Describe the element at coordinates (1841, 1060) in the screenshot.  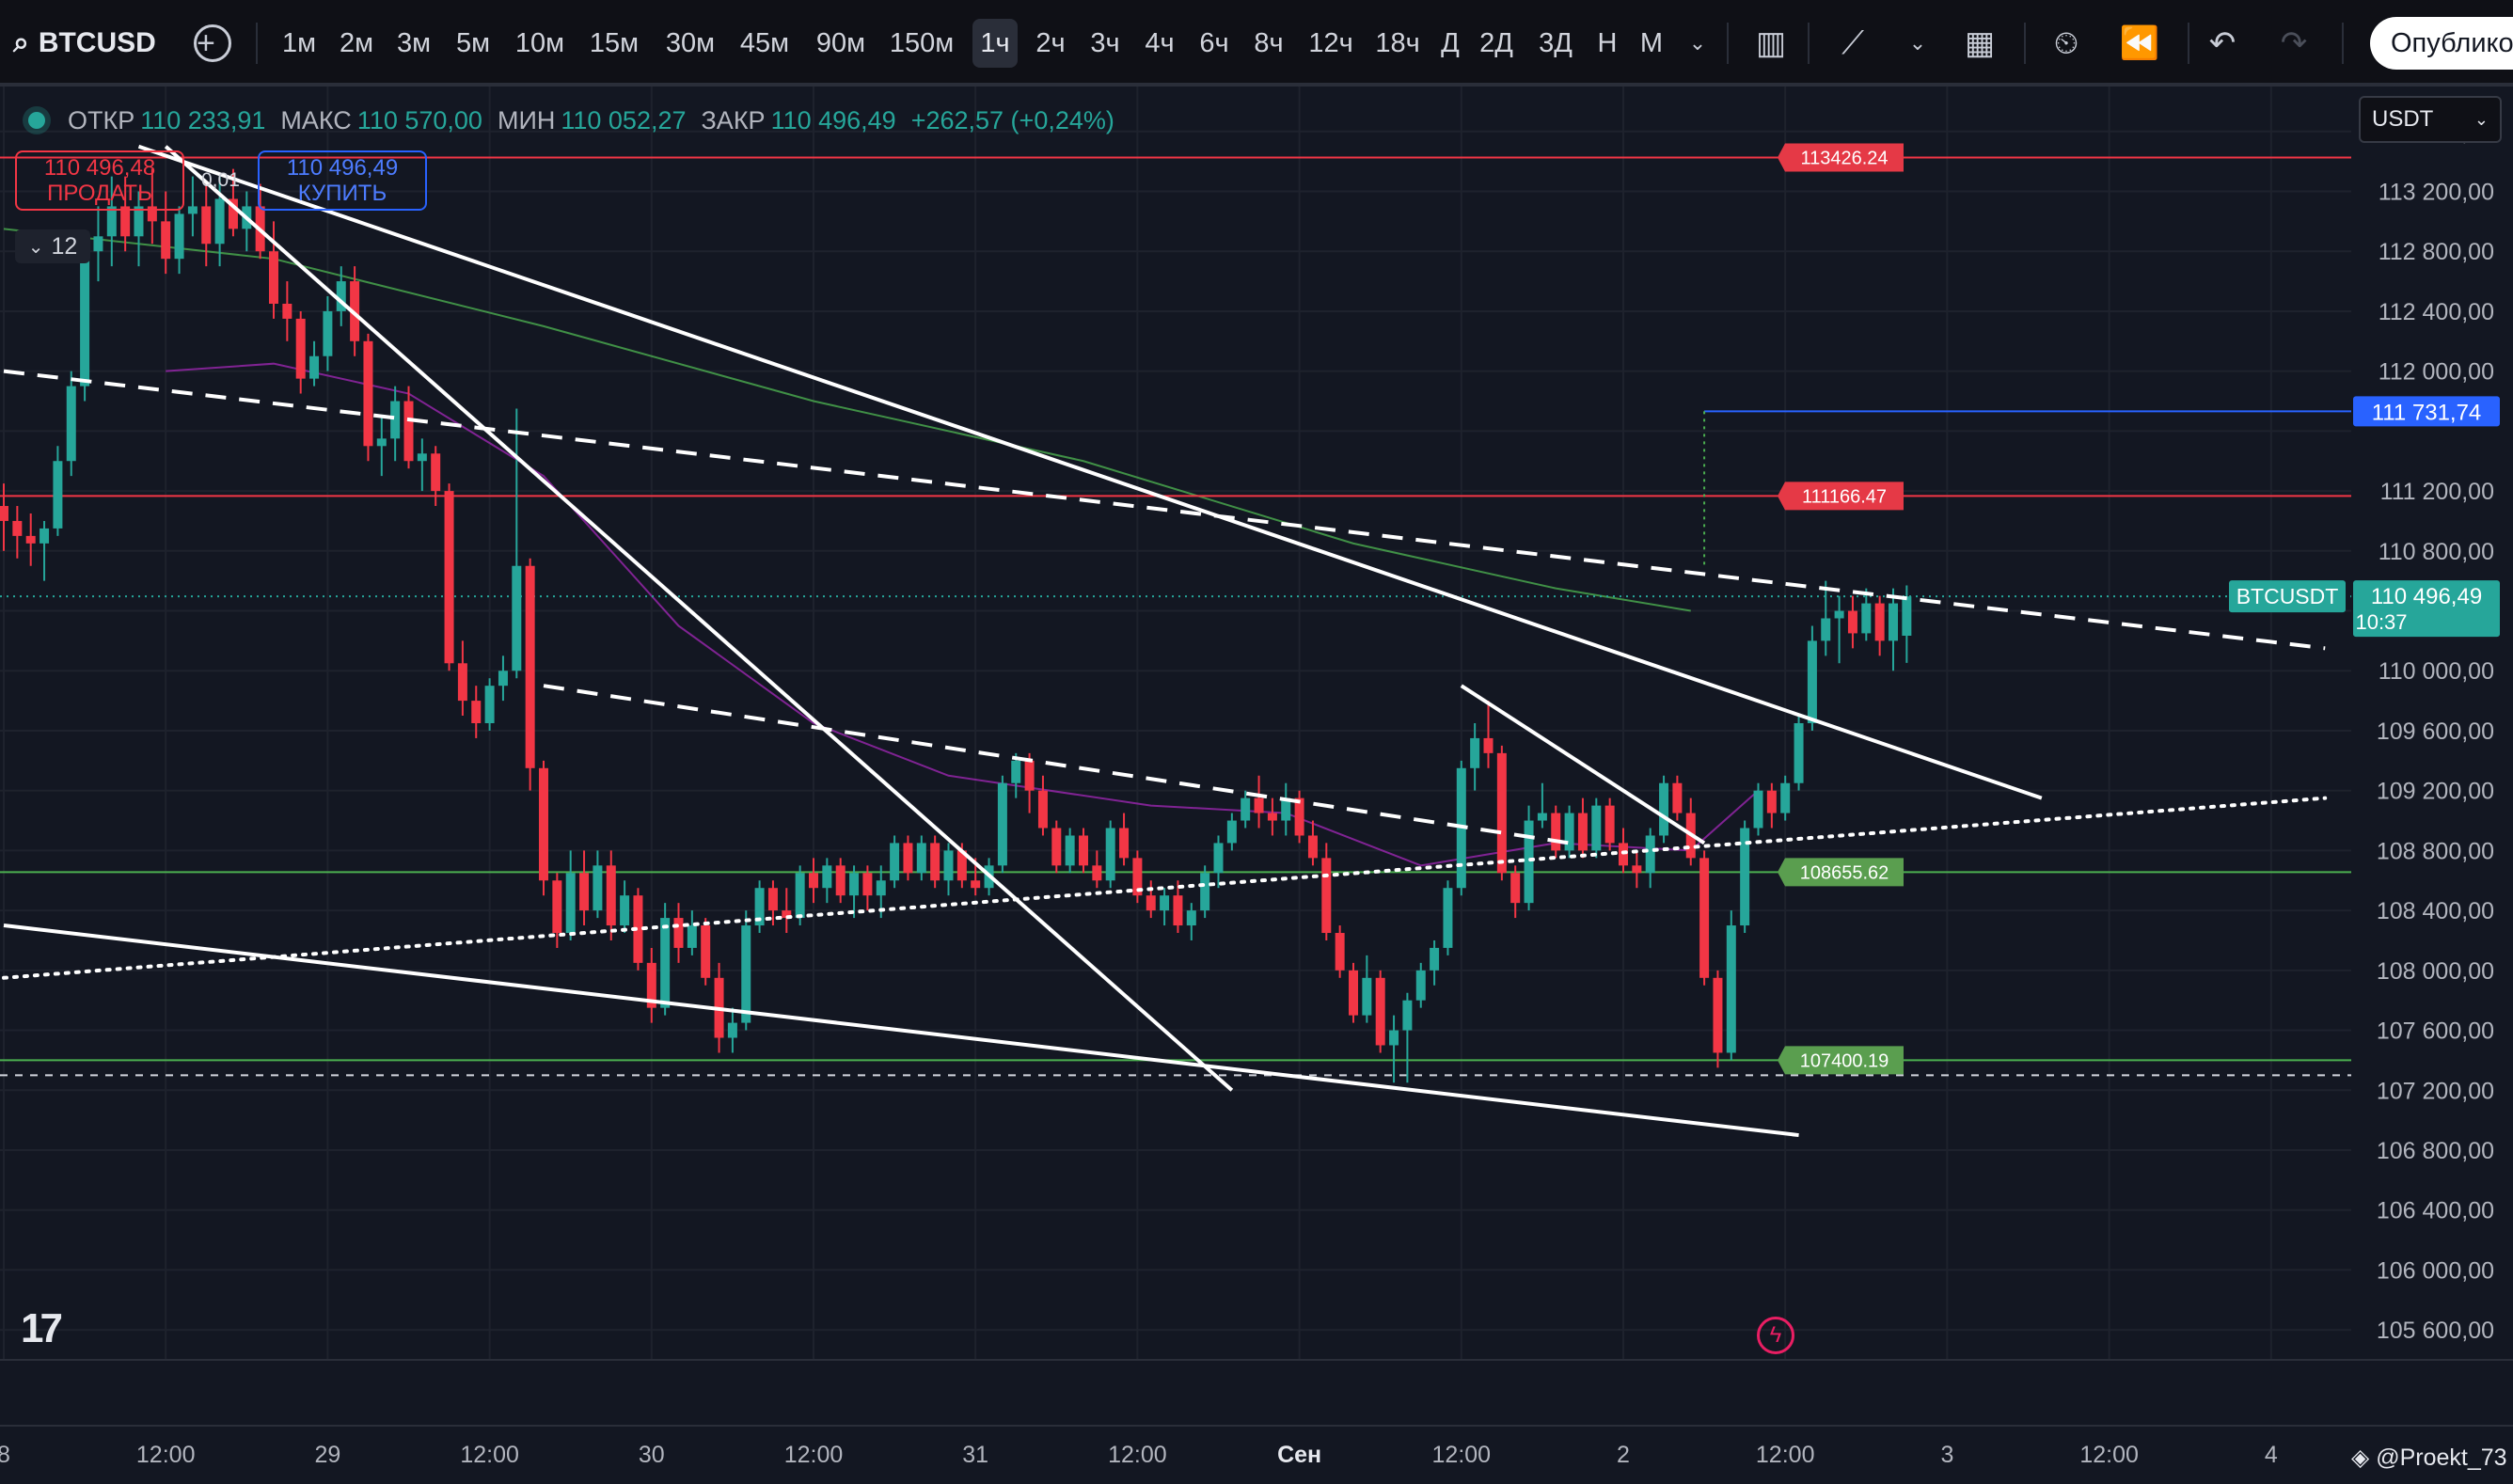
I see `level-tag` at that location.